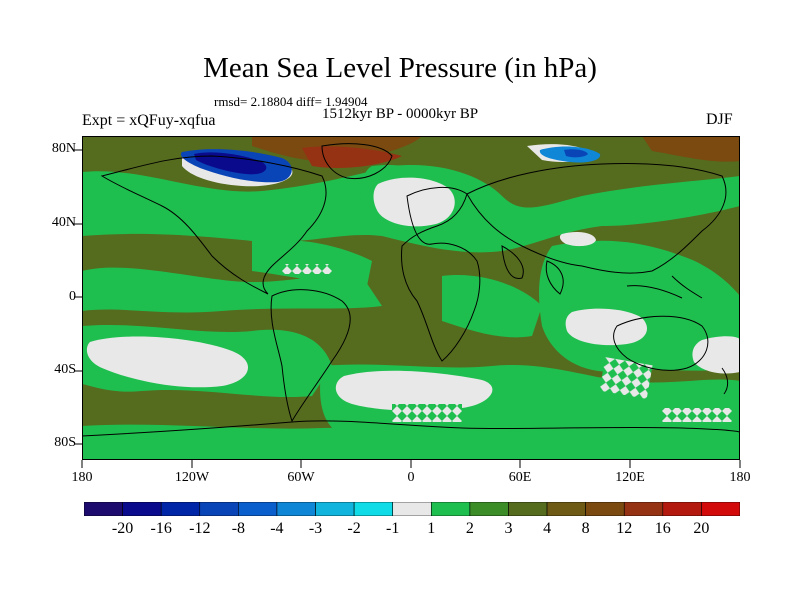  What do you see at coordinates (315, 528) in the screenshot?
I see `colorbar-label: -3` at bounding box center [315, 528].